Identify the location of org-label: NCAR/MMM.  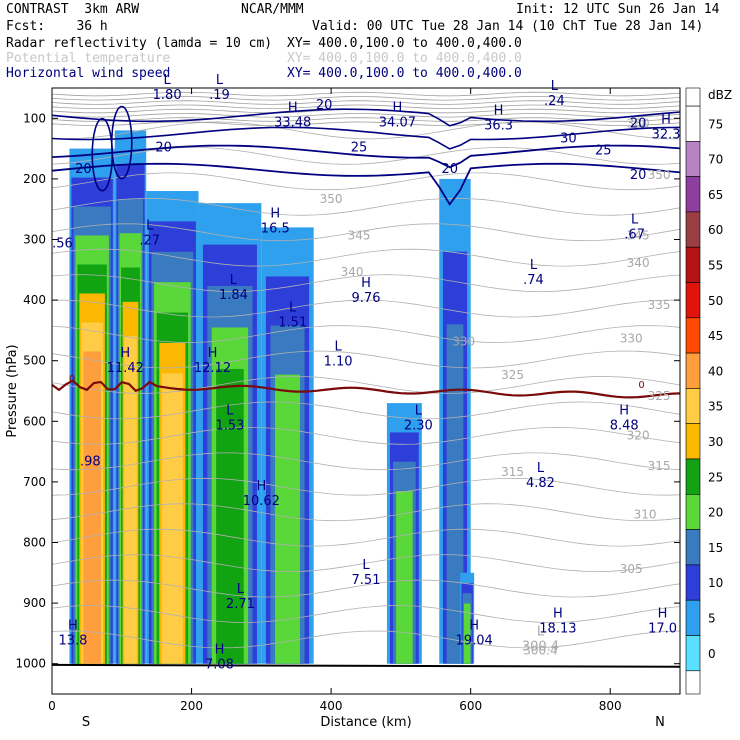
(272, 9).